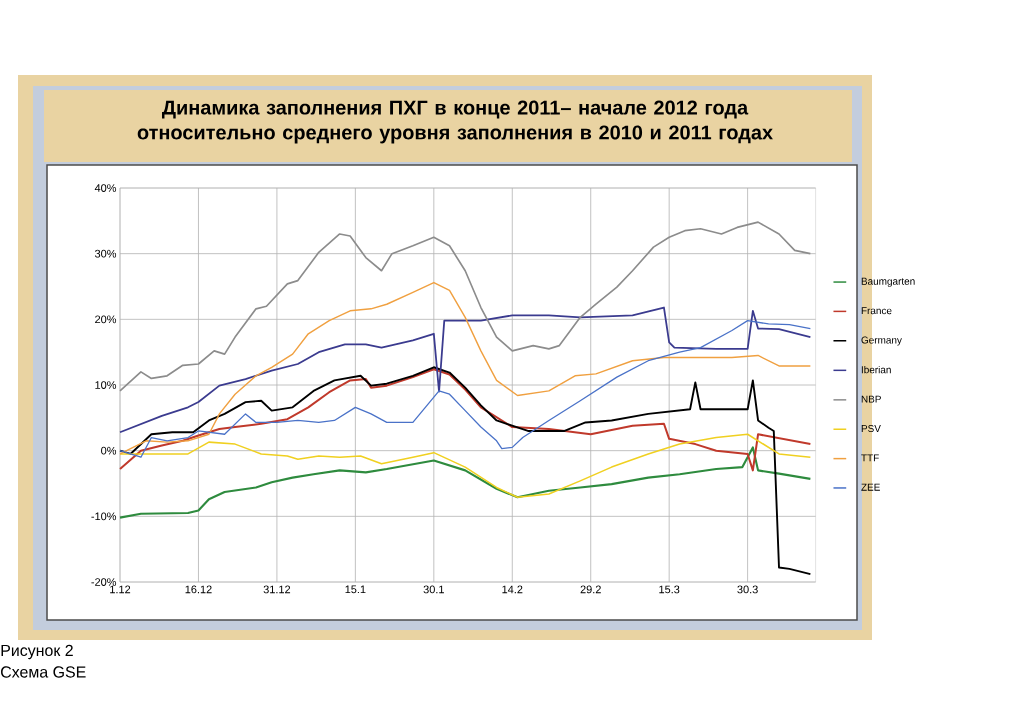 This screenshot has height=705, width=1018. Describe the element at coordinates (277, 589) in the screenshot. I see `x-tick-label: 31.12` at that location.